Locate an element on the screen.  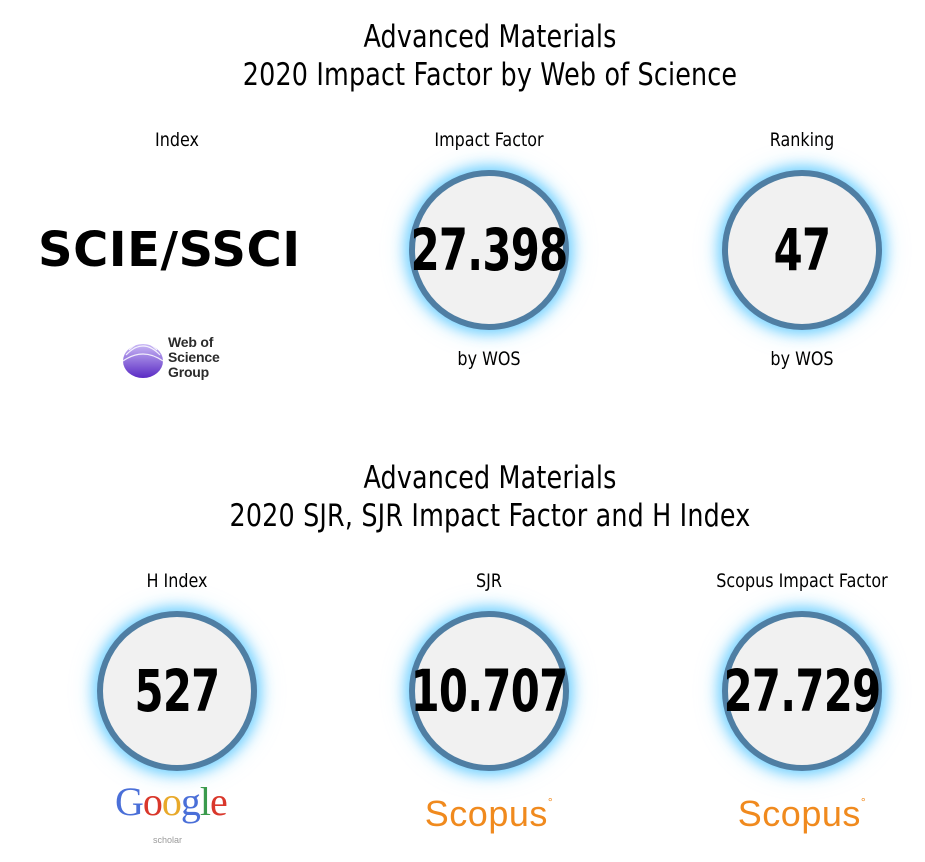
google-logo-letter: l is located at coordinates (205, 801).